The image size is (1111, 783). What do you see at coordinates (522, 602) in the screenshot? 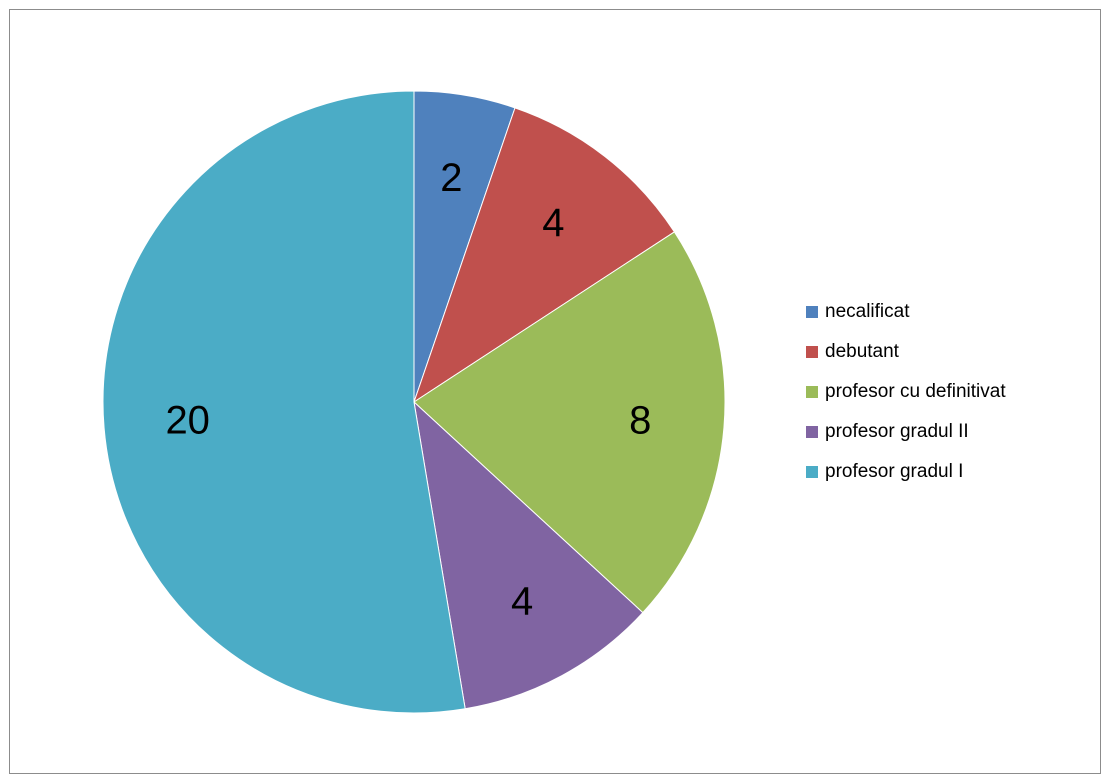
I see `data-label-3: 4` at bounding box center [522, 602].